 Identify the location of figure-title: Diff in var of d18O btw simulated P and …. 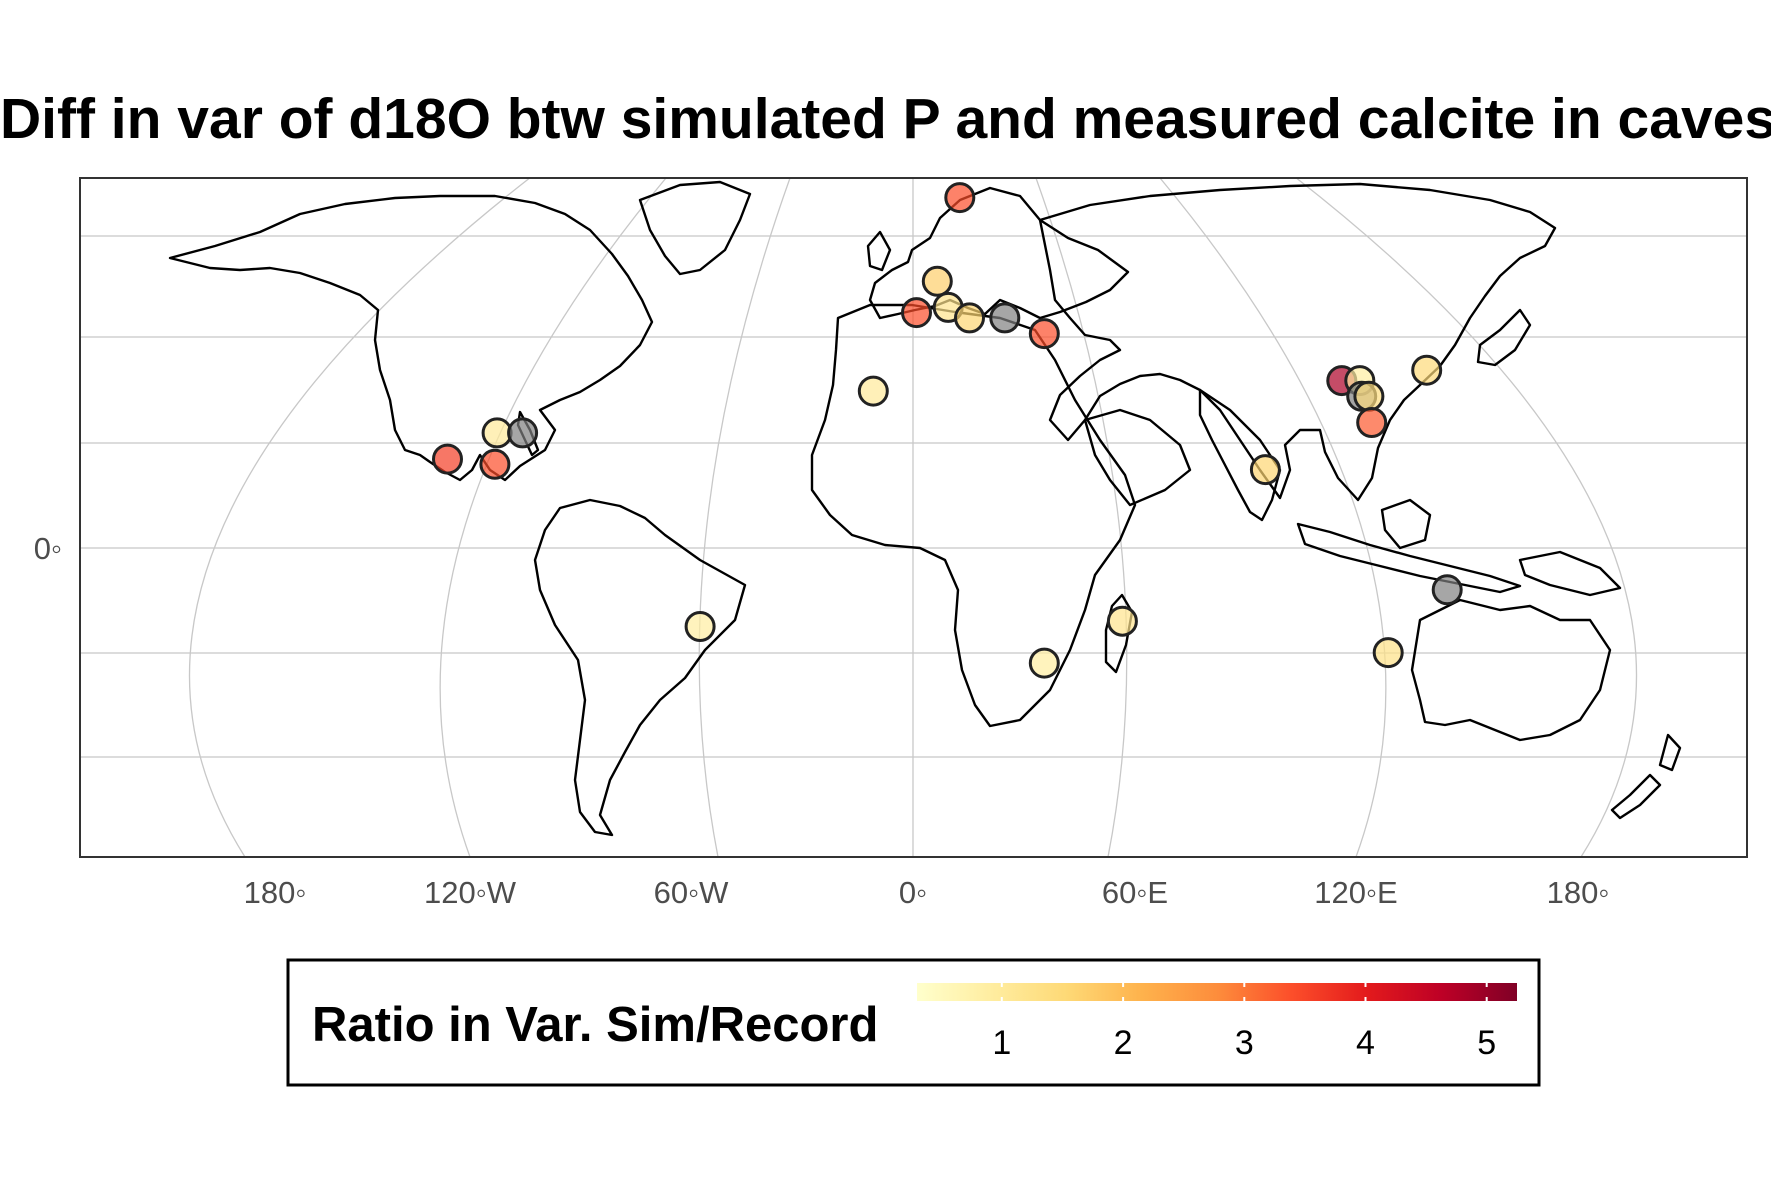
(885, 119).